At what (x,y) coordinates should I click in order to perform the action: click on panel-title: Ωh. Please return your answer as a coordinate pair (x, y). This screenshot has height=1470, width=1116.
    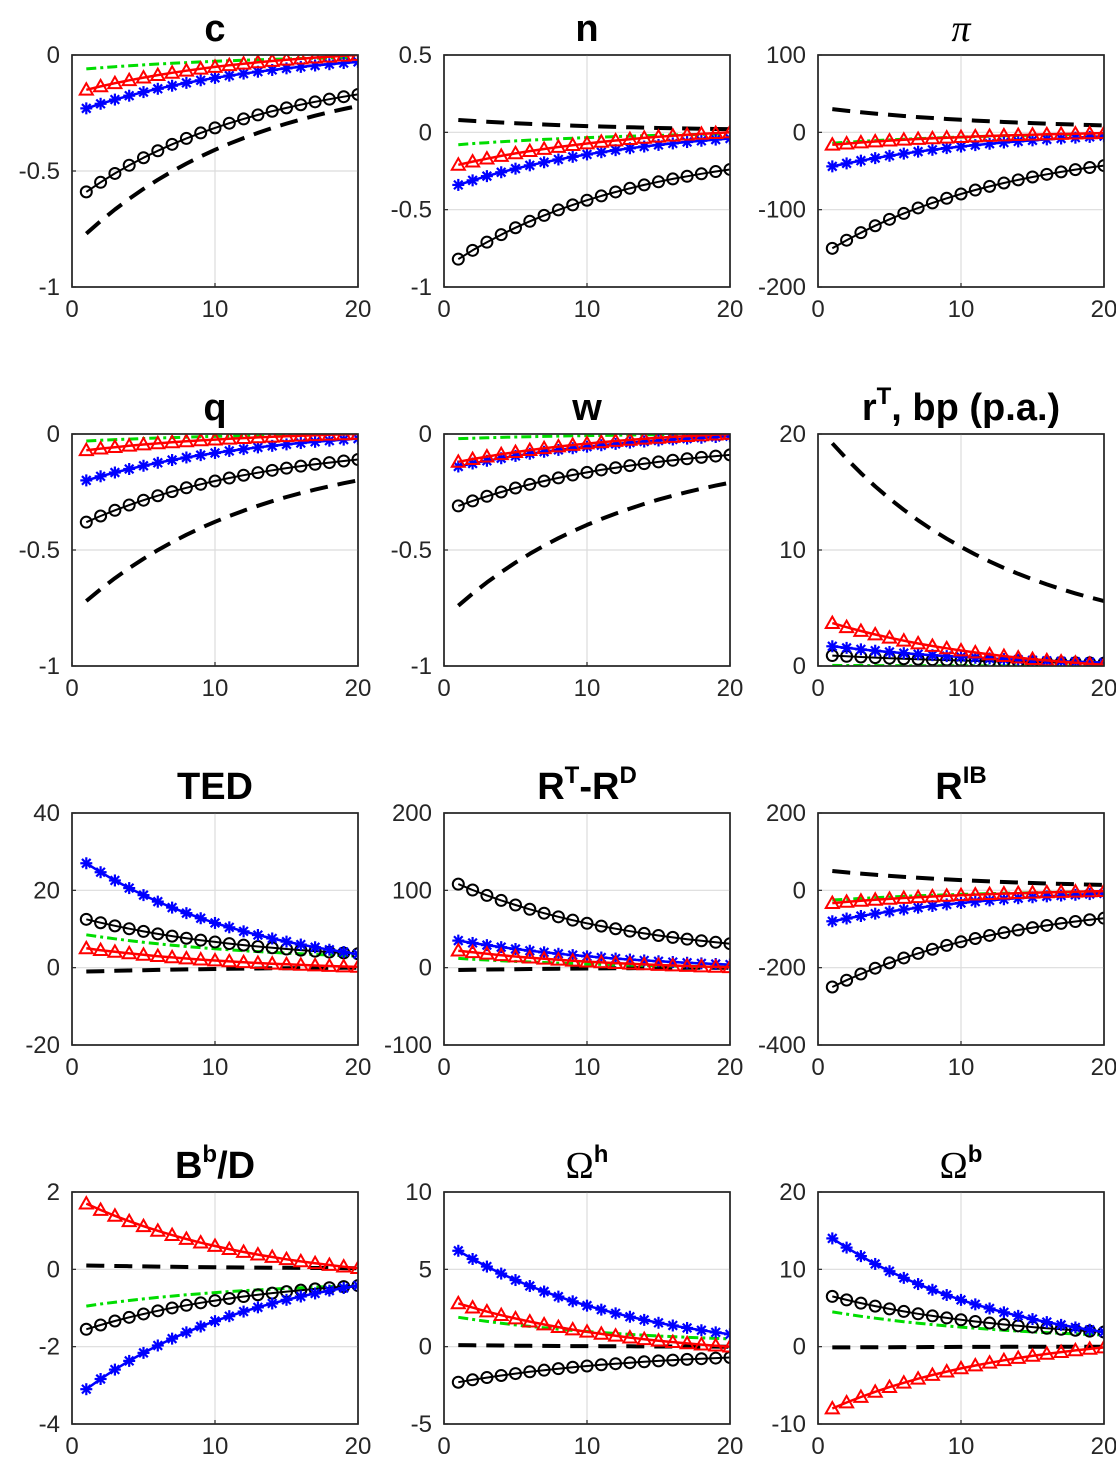
    Looking at the image, I should click on (587, 1164).